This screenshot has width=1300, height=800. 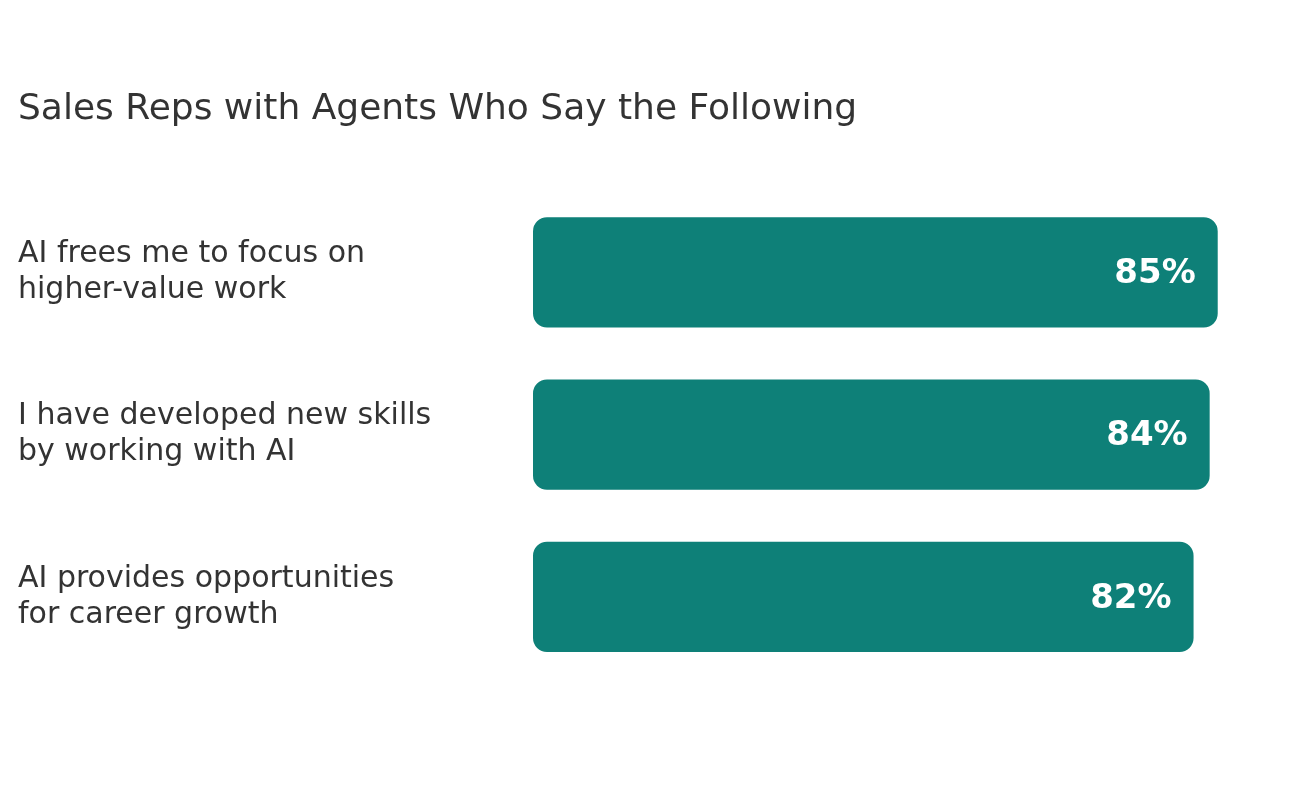 I want to click on y-tick-label: AI provides opportunities for career growth, so click(x=206, y=594).